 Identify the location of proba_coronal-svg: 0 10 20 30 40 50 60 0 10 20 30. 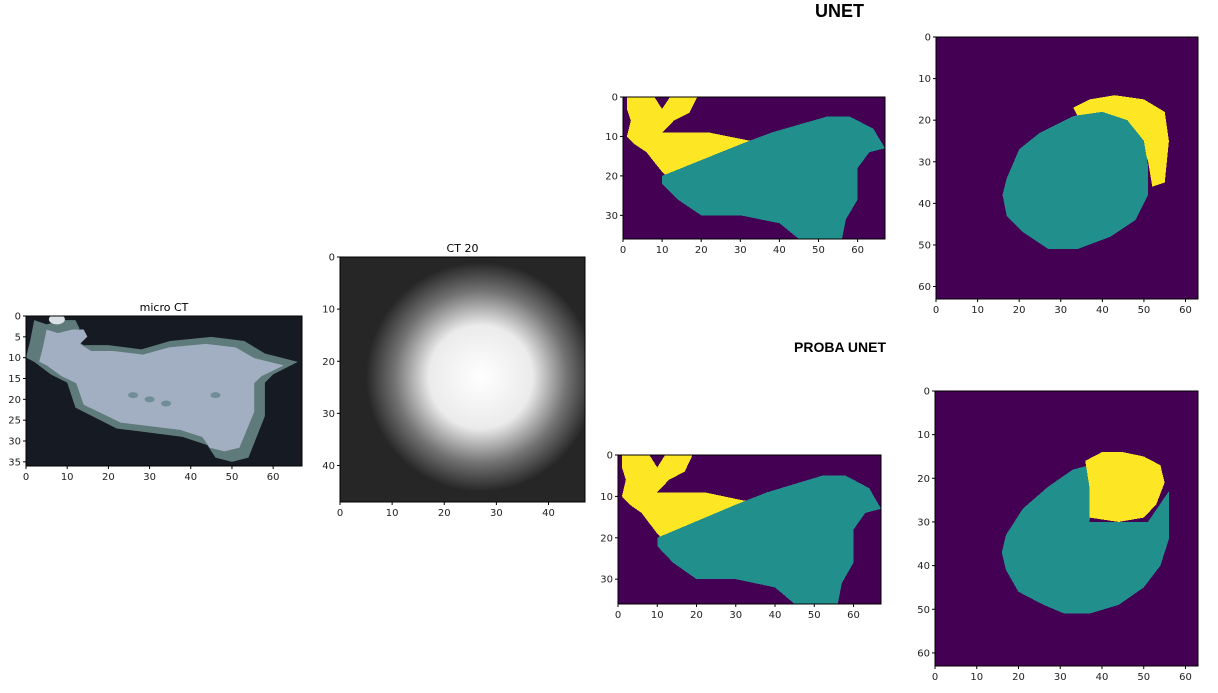
(741, 536).